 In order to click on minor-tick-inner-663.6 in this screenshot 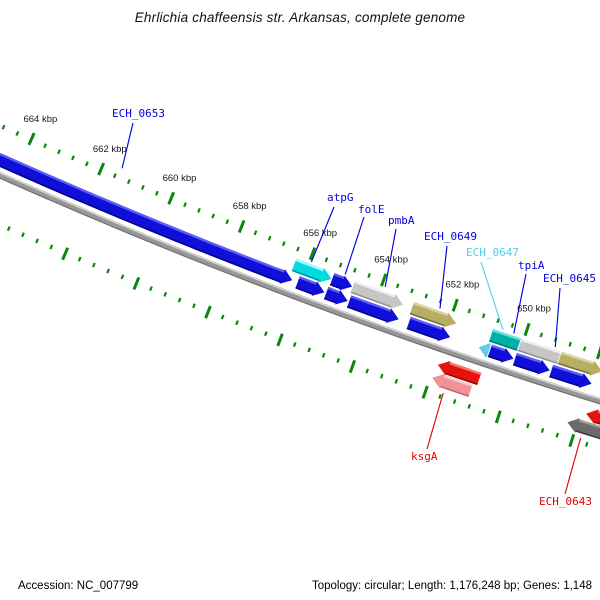, I will do `click(8, 229)`.